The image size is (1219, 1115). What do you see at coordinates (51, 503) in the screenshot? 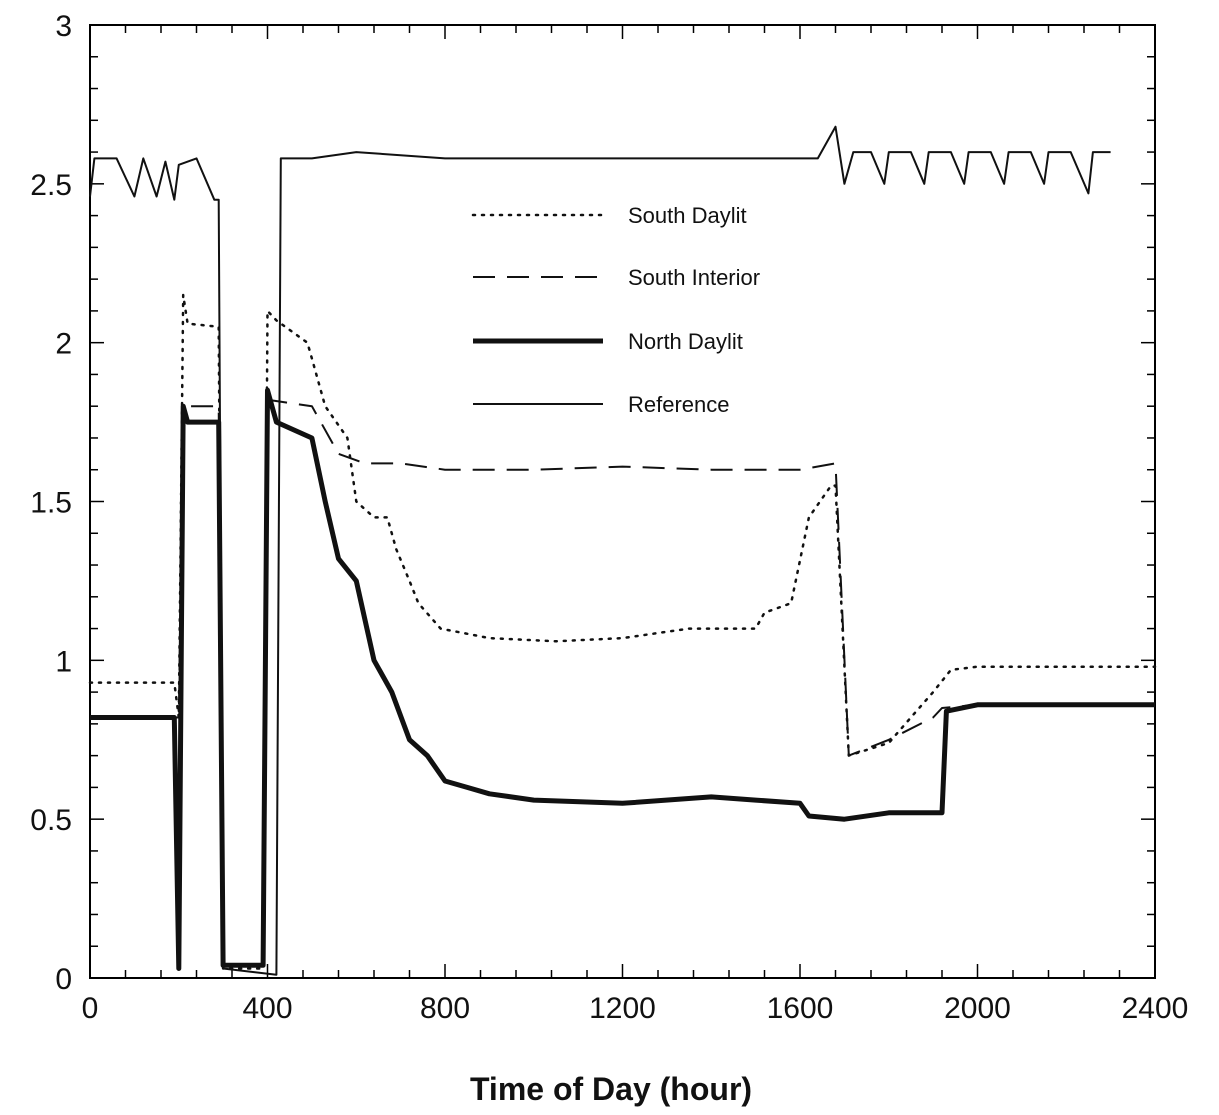
I see `y-tick-label: 1.5` at bounding box center [51, 503].